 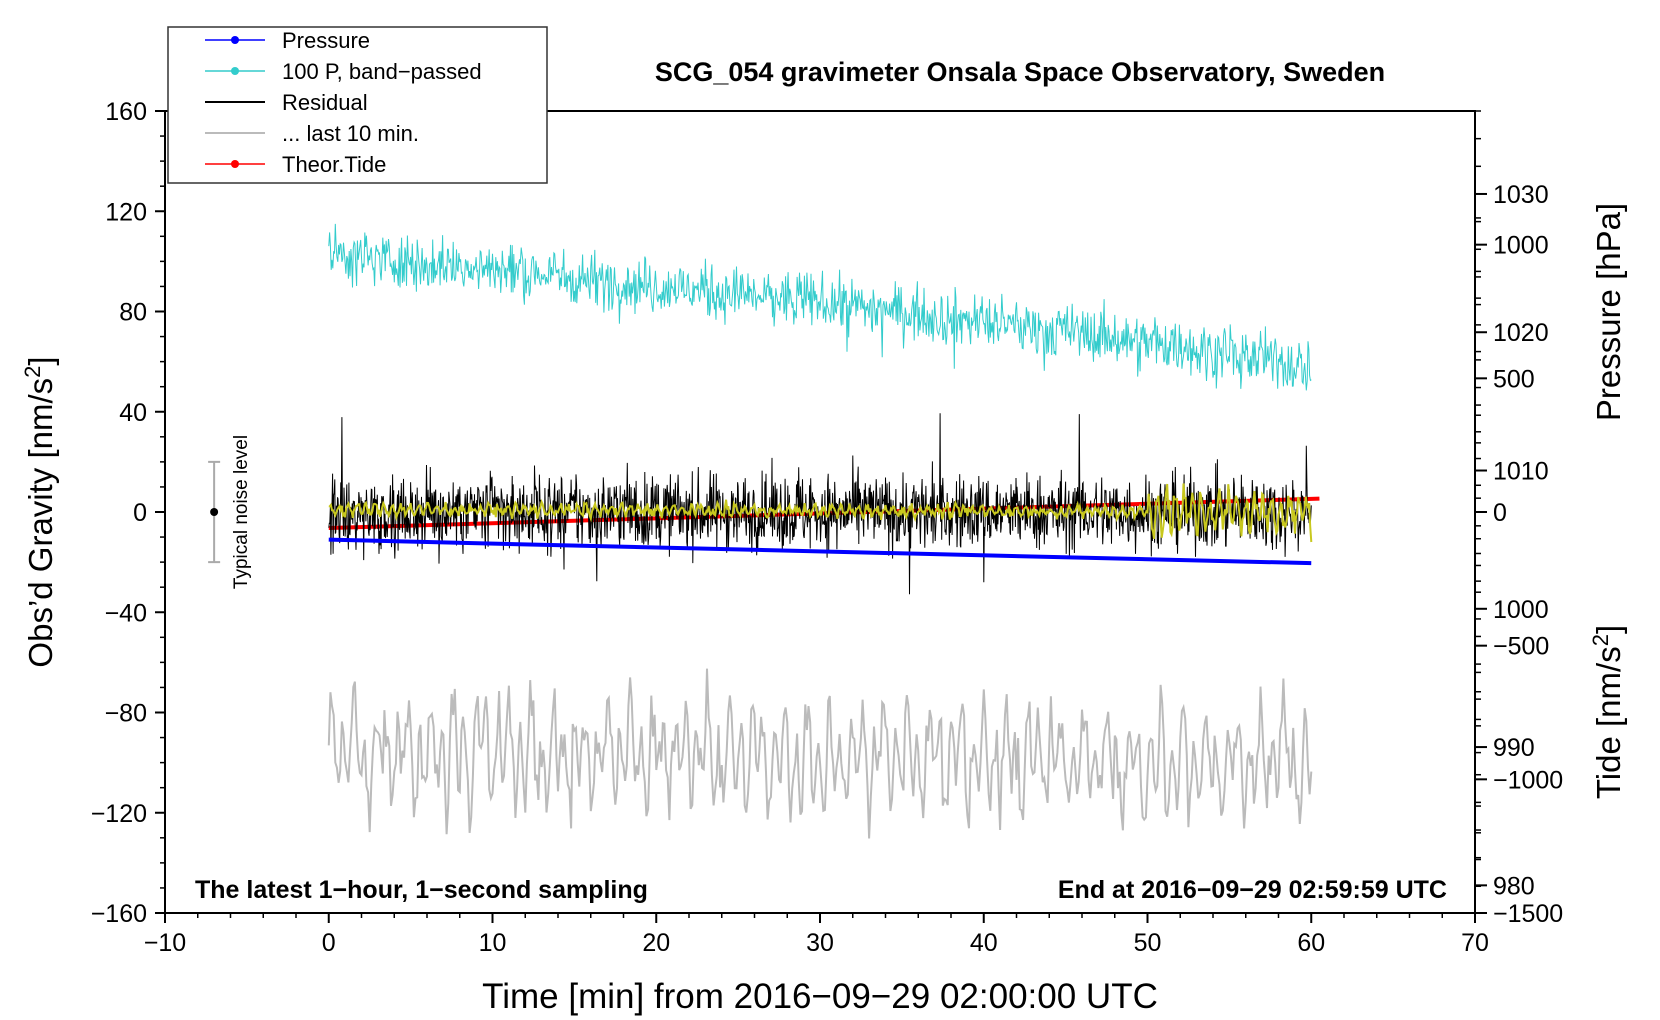 What do you see at coordinates (1607, 712) in the screenshot?
I see `y-axis-label-tide: Tide [nm/s2]` at bounding box center [1607, 712].